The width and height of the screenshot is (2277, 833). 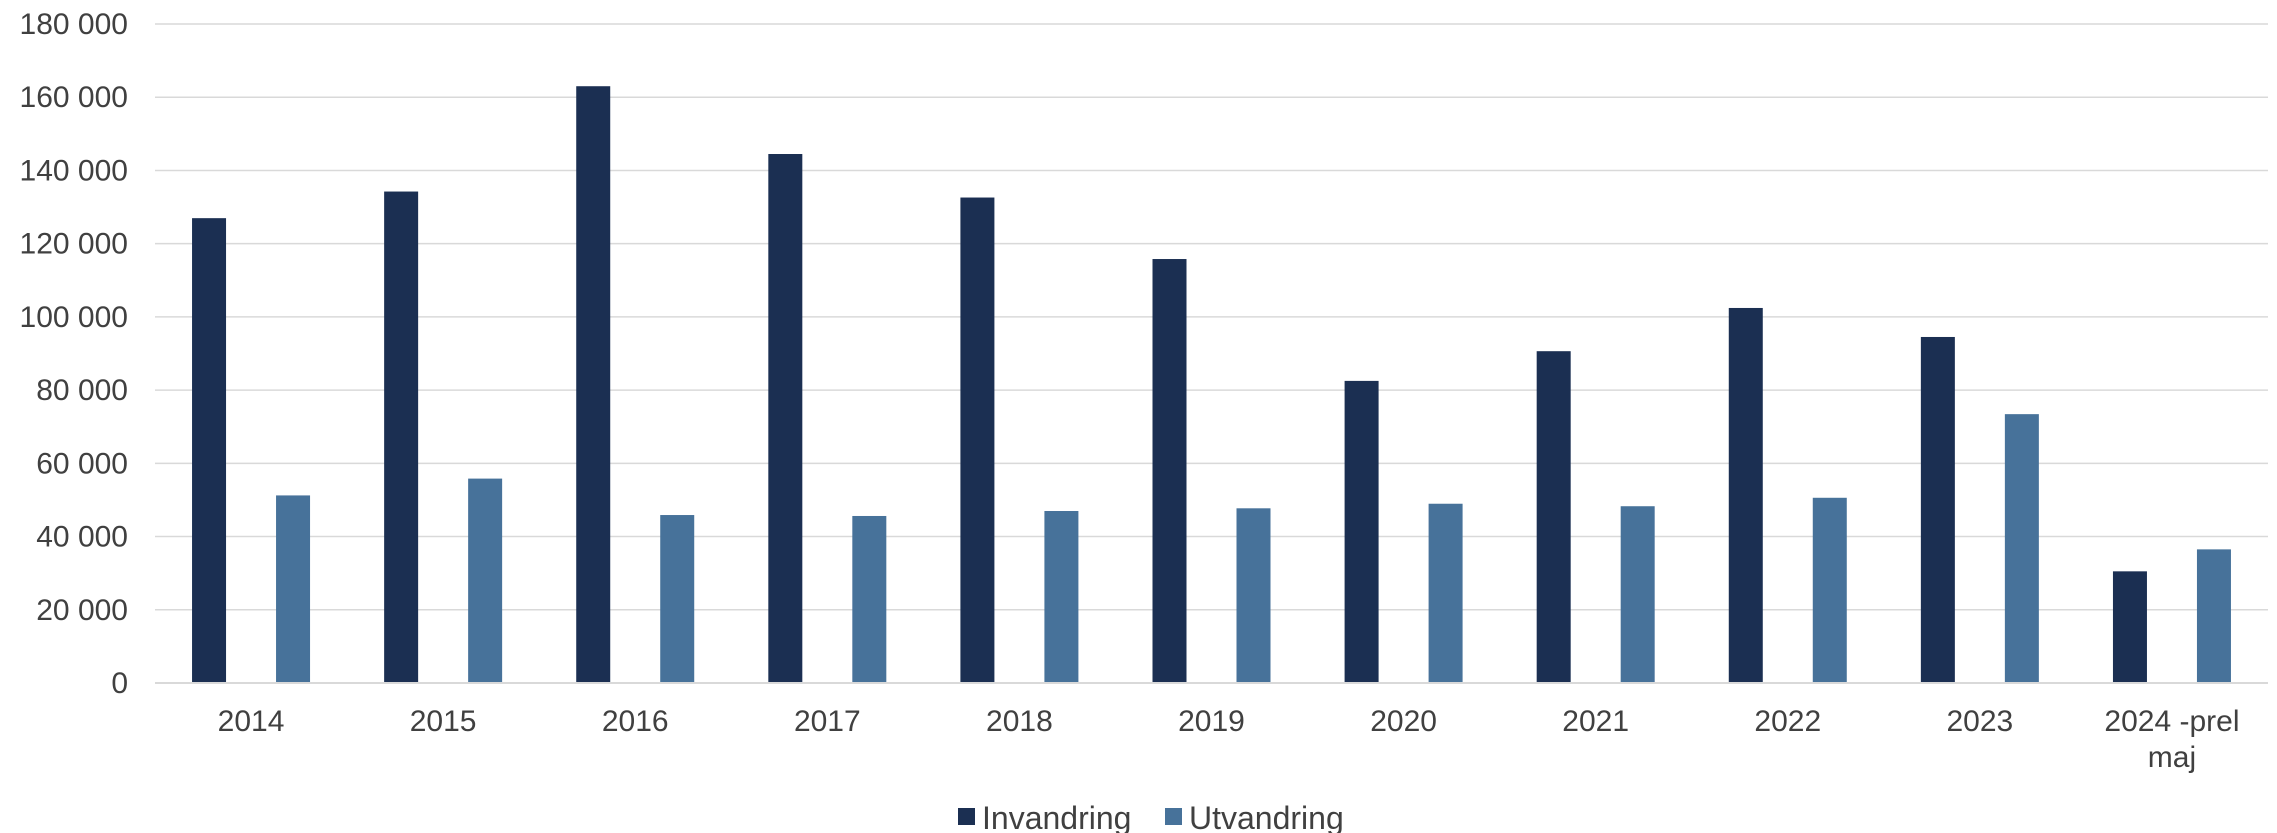 I want to click on y-tick-label: 80 000, so click(x=82, y=390).